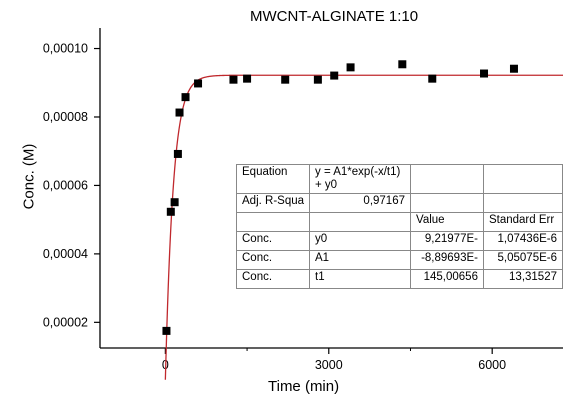 This screenshot has width=563, height=398. What do you see at coordinates (65, 185) in the screenshot?
I see `y-tick-label: 0,00006` at bounding box center [65, 185].